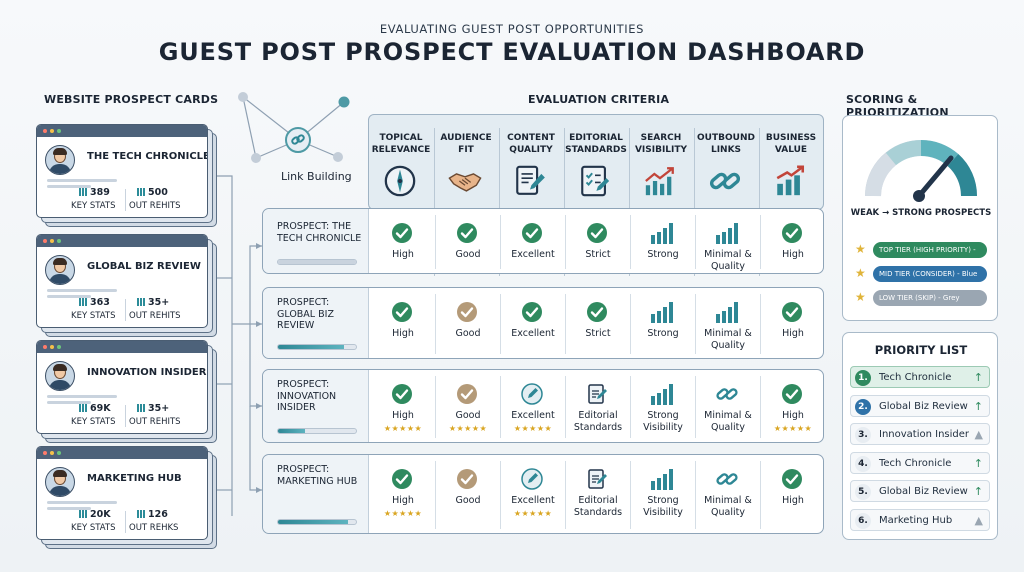 The image size is (1024, 572). What do you see at coordinates (153, 521) in the screenshot?
I see `card-stat-outreach: 126 OUT REHKS` at bounding box center [153, 521].